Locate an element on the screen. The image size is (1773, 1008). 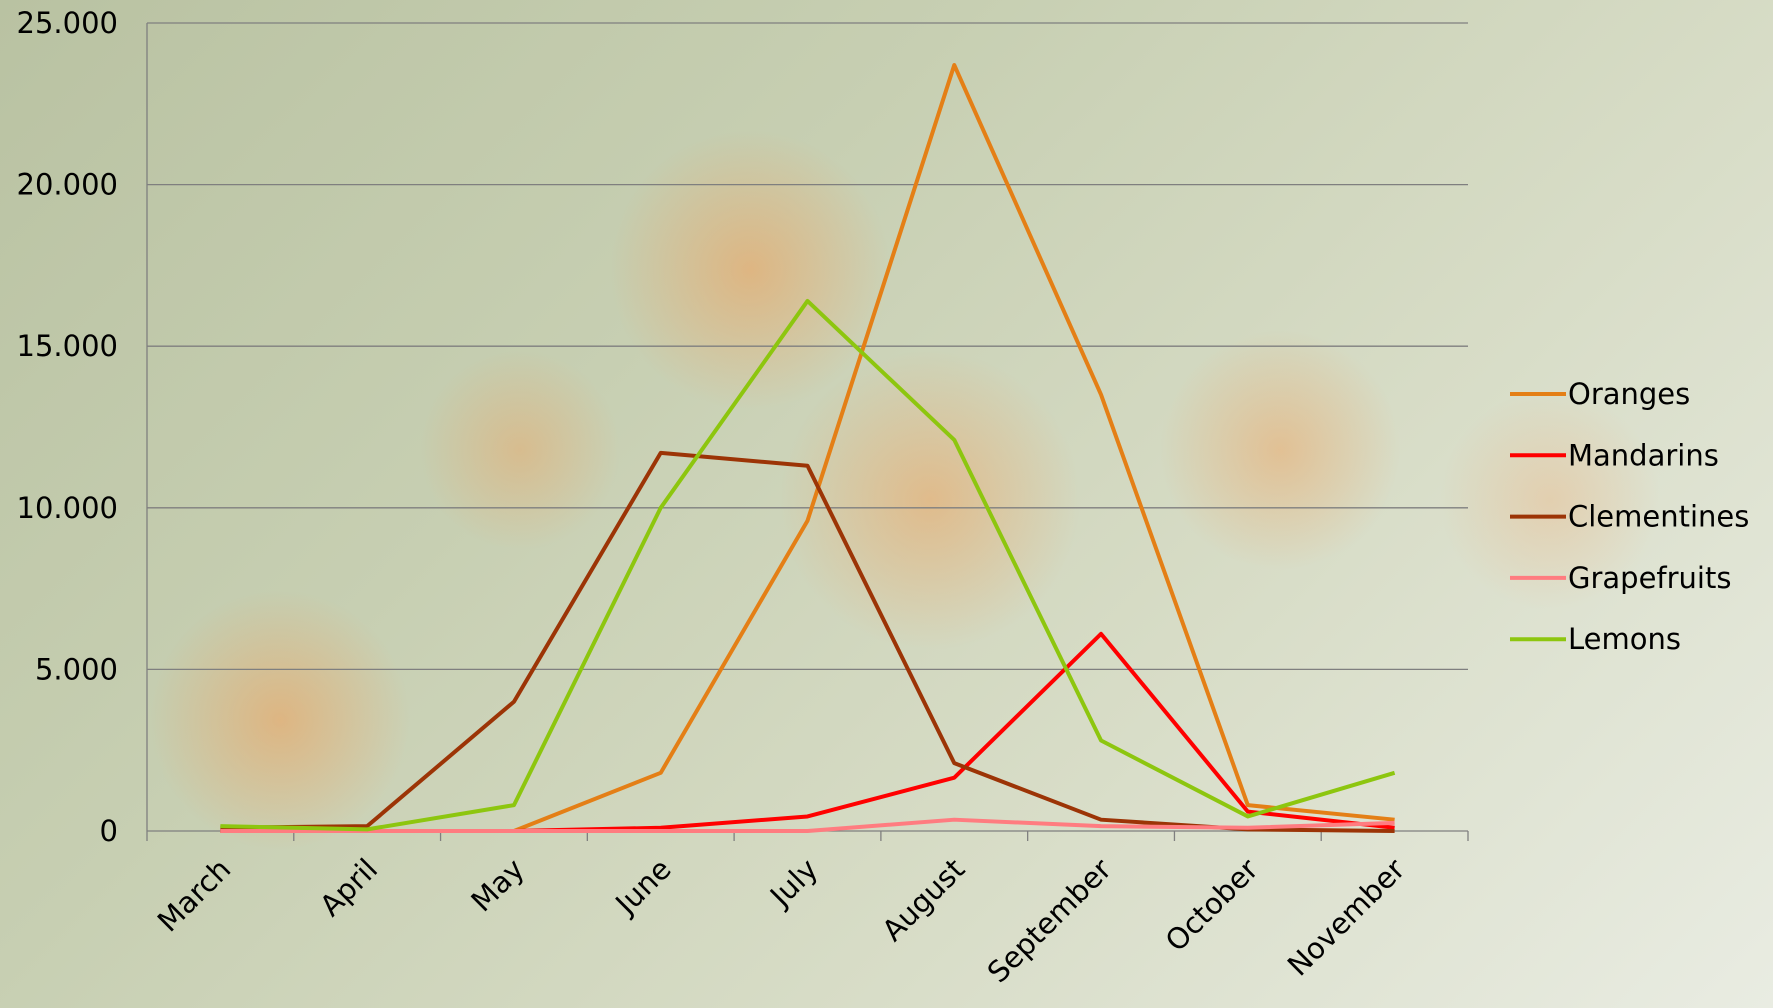
x-tick-label: May is located at coordinates (497, 885).